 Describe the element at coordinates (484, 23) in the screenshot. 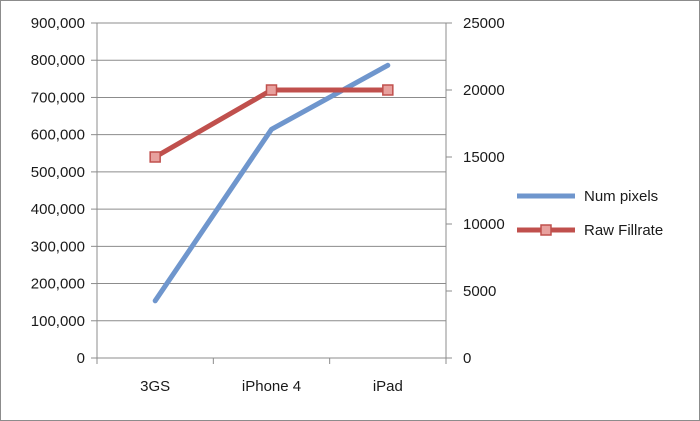

I see `right-axis-tick-label: 25000` at that location.